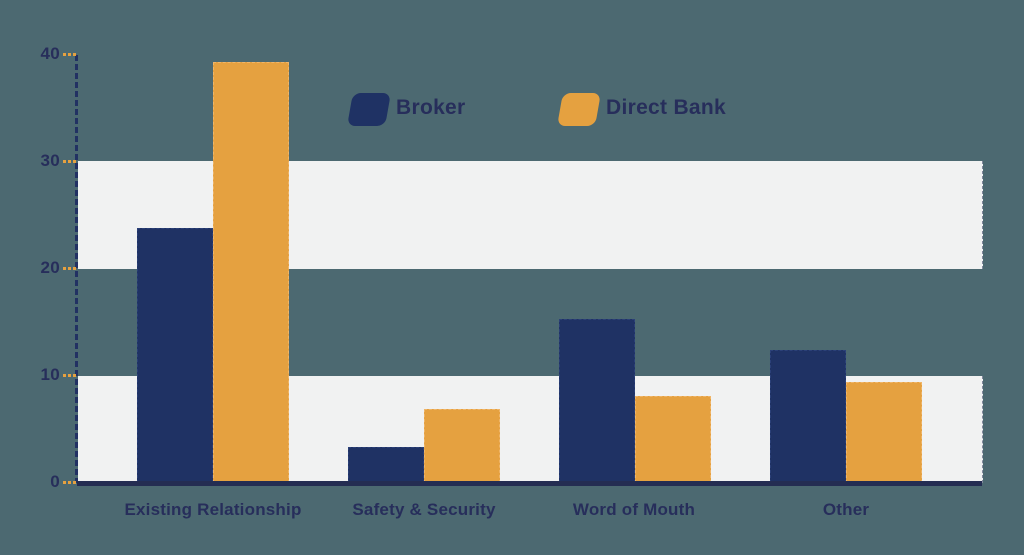 The image size is (1024, 555). What do you see at coordinates (50, 267) in the screenshot?
I see `y-tick-label: 20` at bounding box center [50, 267].